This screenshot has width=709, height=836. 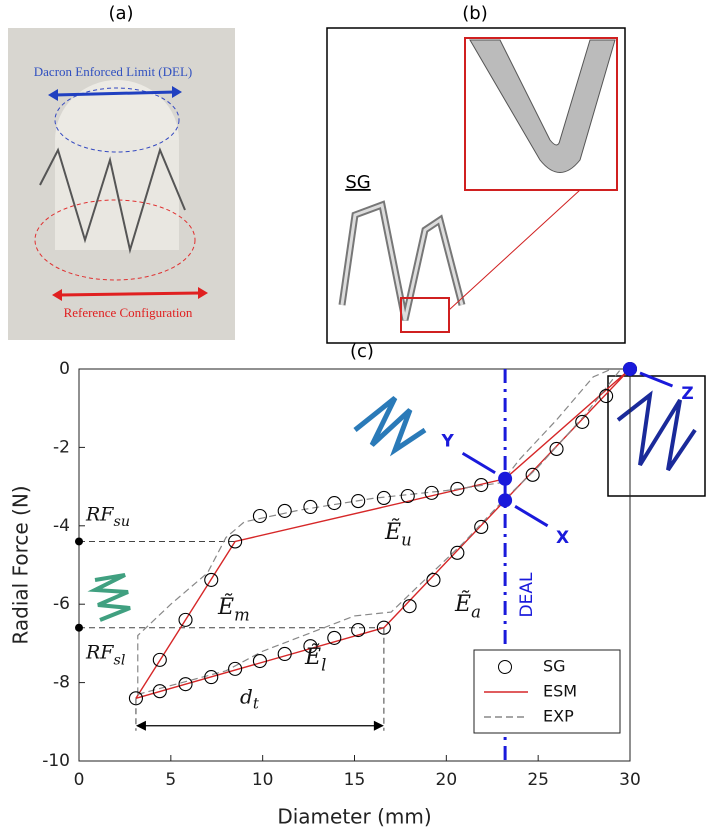 What do you see at coordinates (357, 182) in the screenshot?
I see `stent-label: SG` at bounding box center [357, 182].